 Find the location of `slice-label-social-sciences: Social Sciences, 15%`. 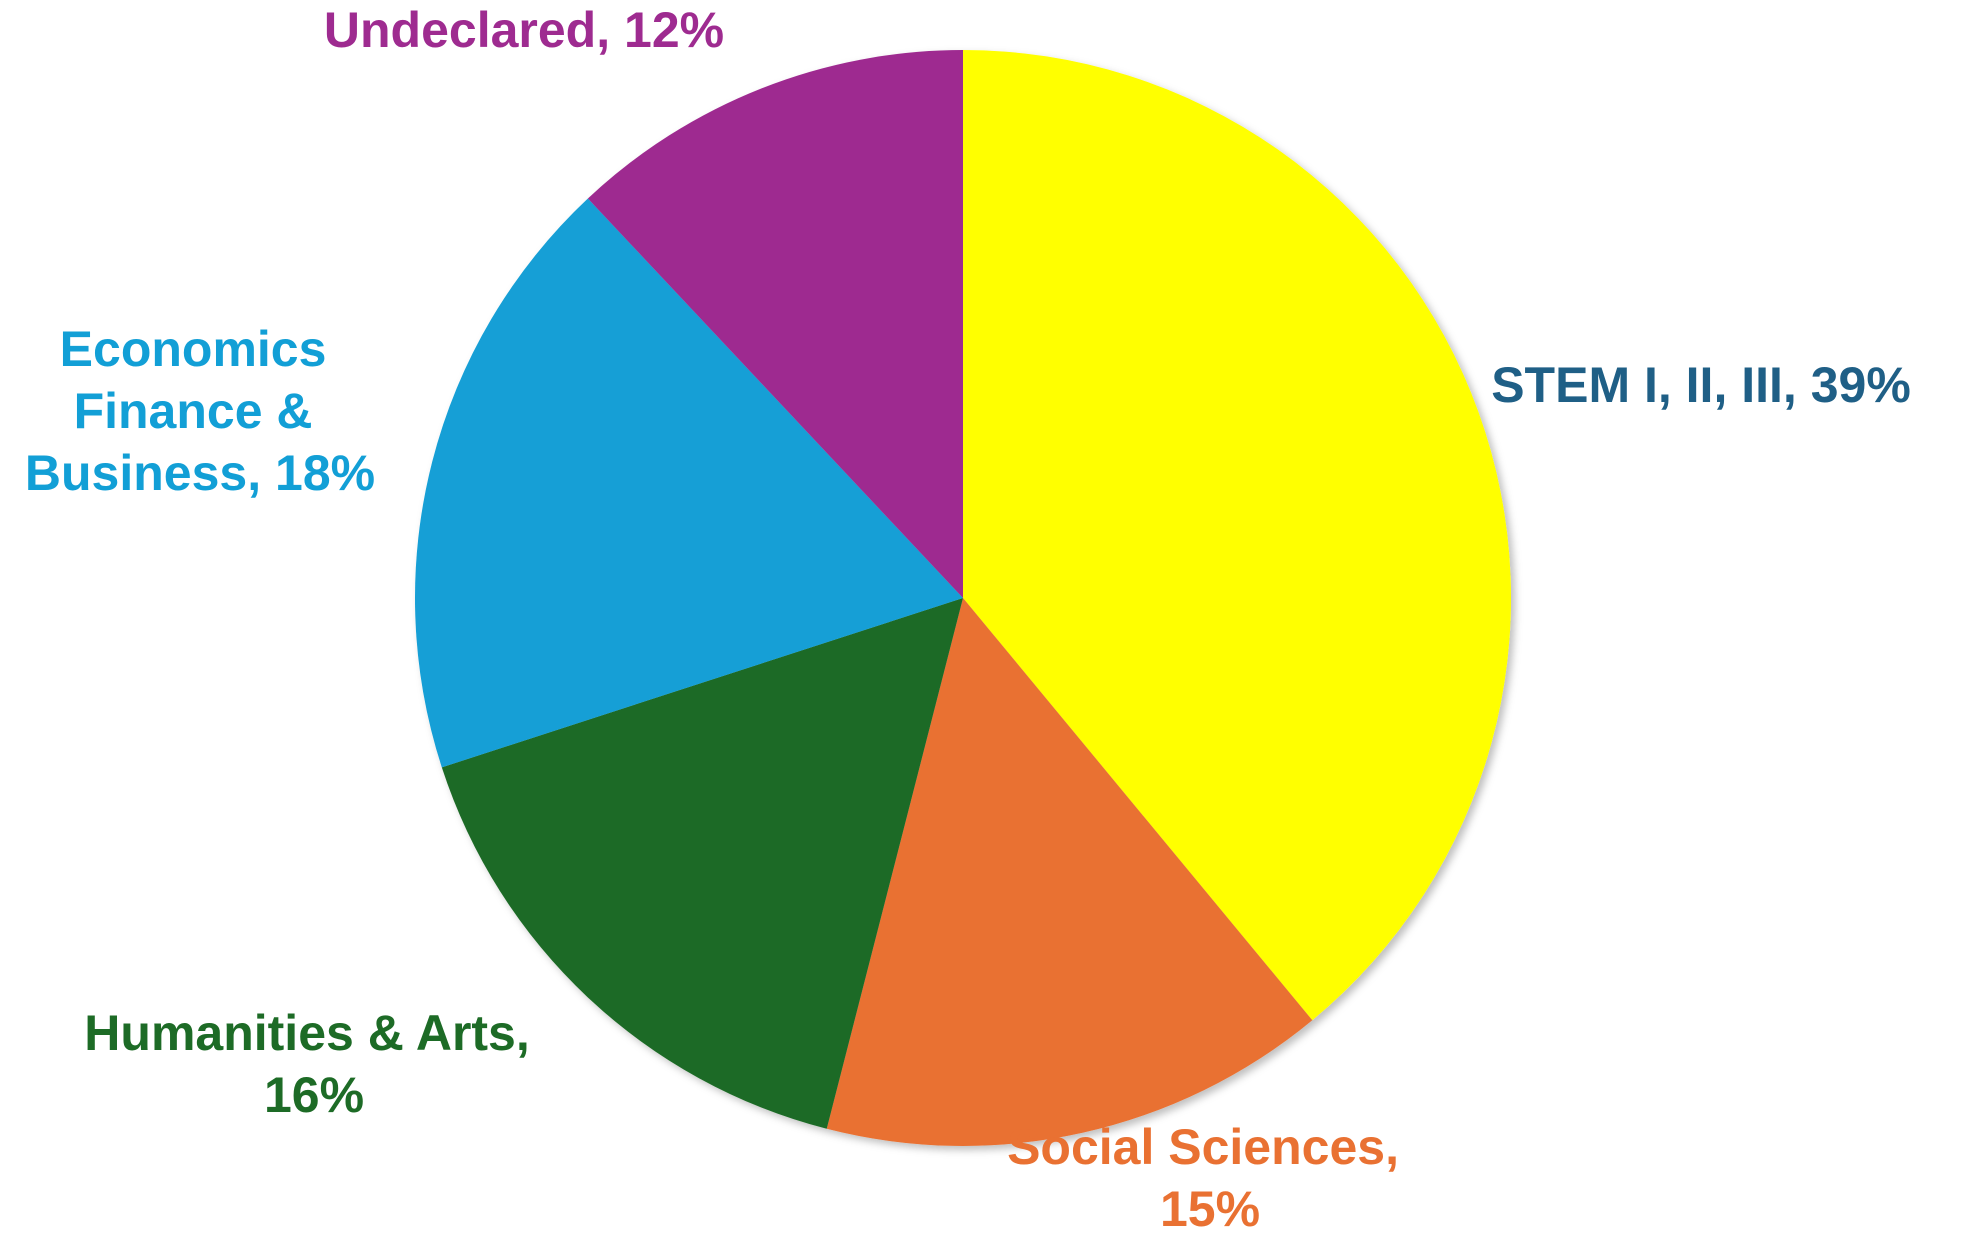

slice-label-social-sciences: Social Sciences, 15% is located at coordinates (1210, 1178).